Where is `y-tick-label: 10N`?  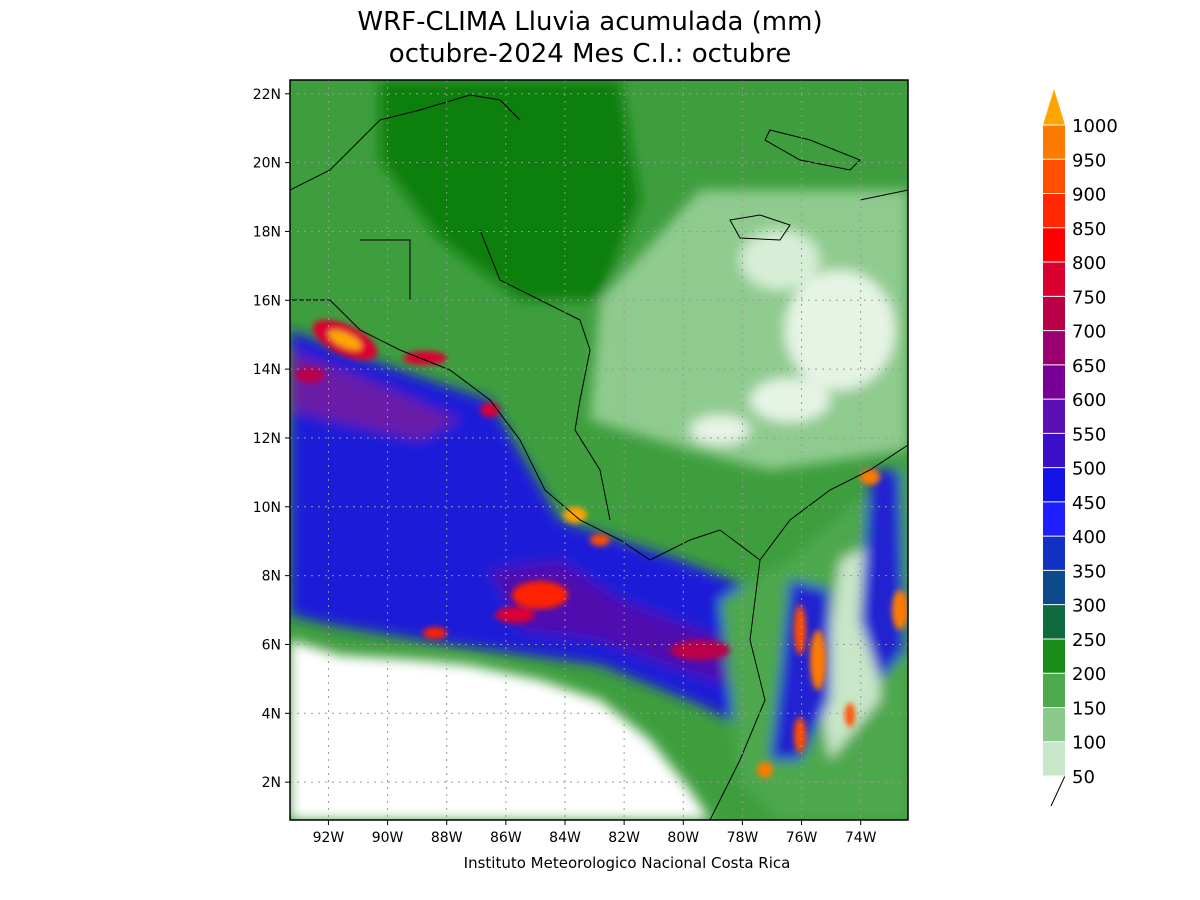 y-tick-label: 10N is located at coordinates (267, 508).